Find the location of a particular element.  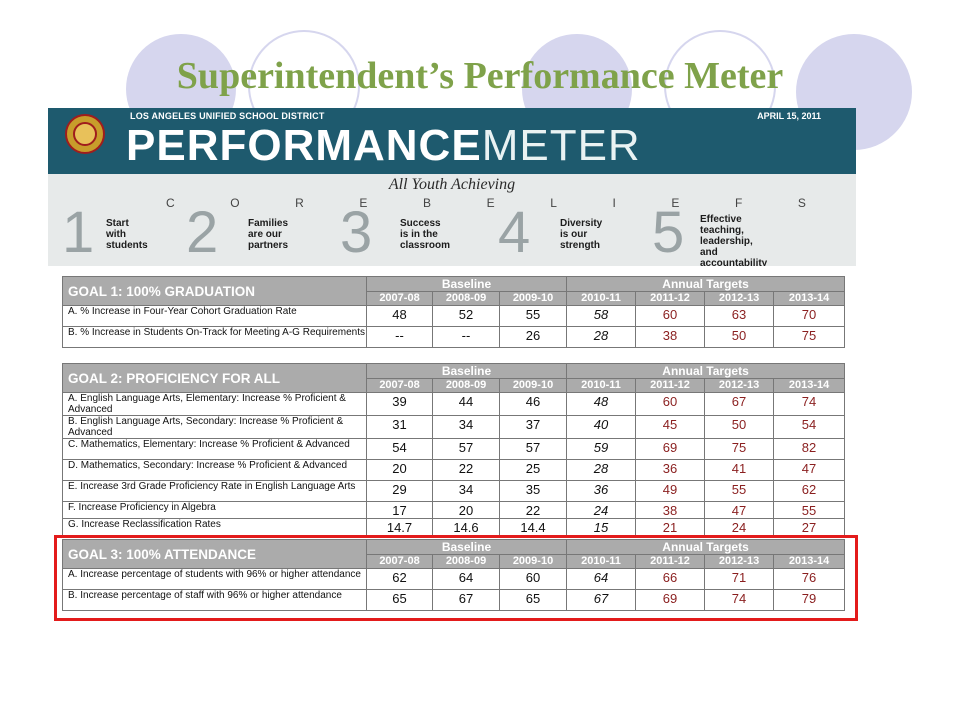

banner-title-bold: PERFORMANCE is located at coordinates (304, 145).